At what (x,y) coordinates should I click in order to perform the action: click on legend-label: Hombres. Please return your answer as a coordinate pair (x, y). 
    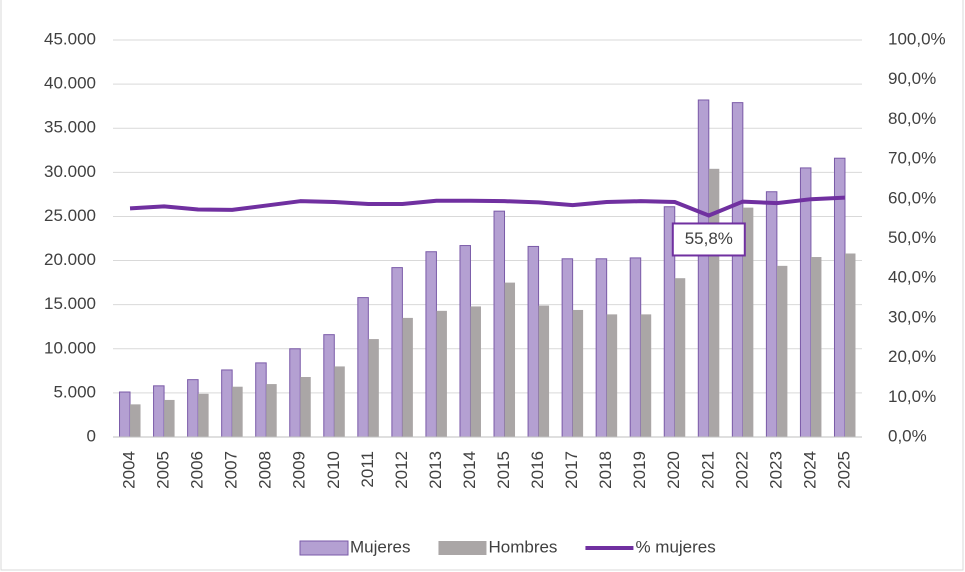
    Looking at the image, I should click on (522, 546).